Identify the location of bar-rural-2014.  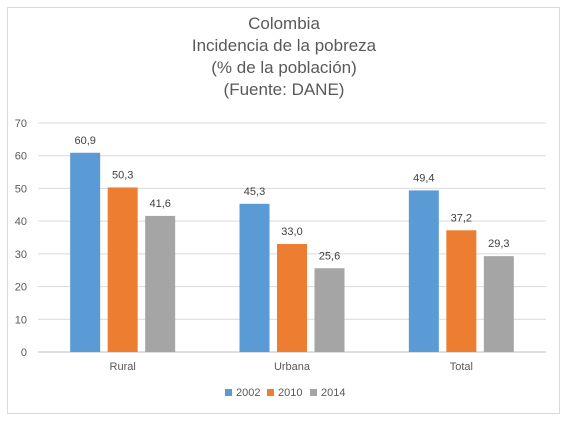
(160, 283).